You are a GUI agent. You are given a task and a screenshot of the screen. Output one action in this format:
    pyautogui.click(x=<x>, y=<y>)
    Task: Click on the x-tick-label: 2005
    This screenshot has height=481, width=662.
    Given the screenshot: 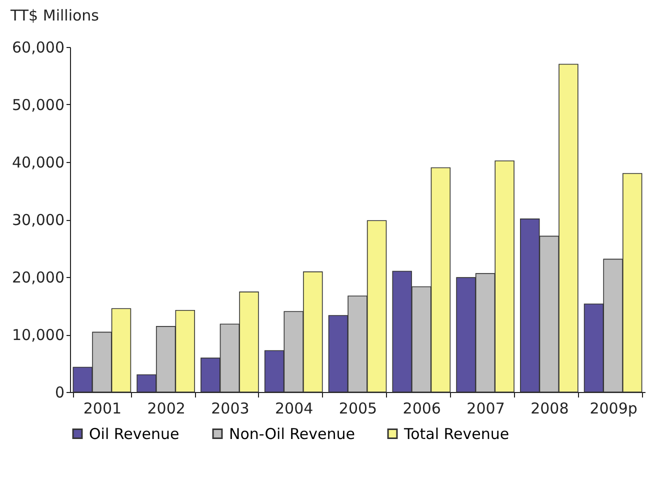 What is the action you would take?
    pyautogui.click(x=358, y=409)
    